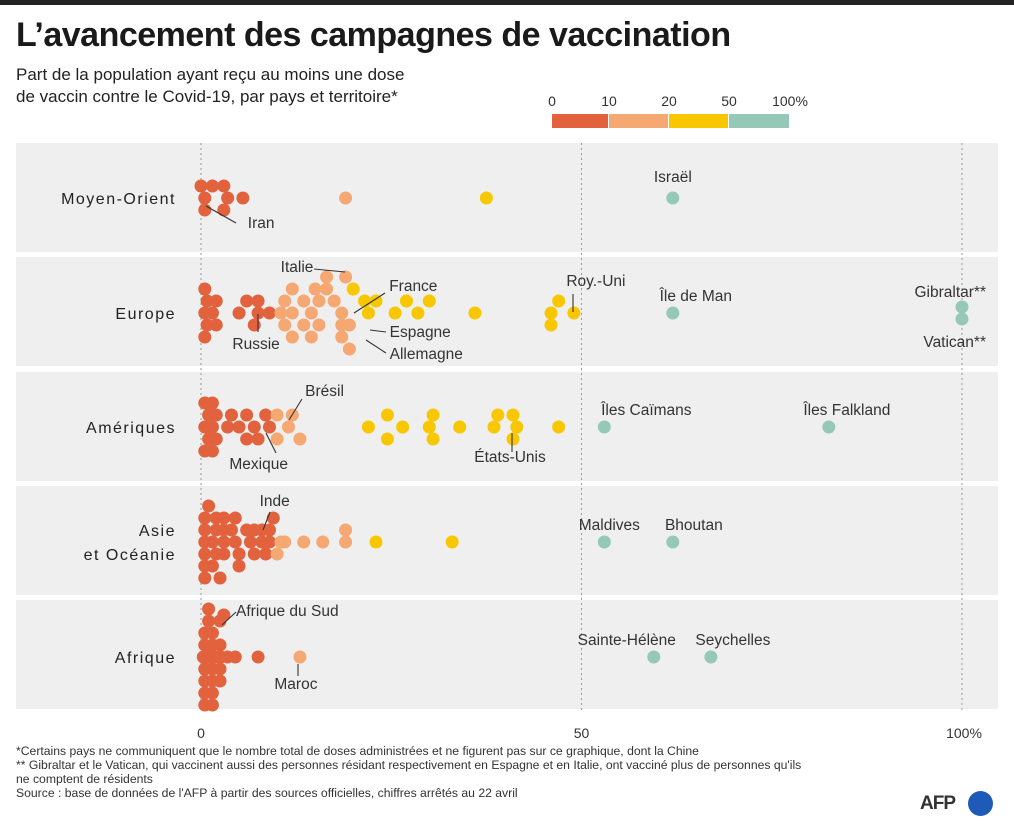  I want to click on afp-logo-text: AFP, so click(938, 803).